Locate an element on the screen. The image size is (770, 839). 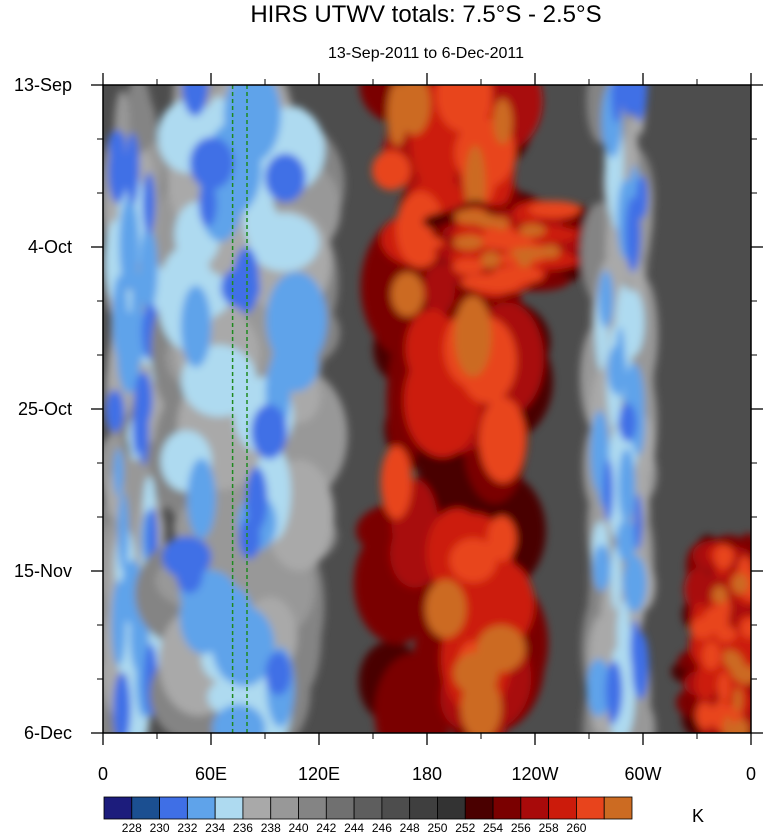
y-tick-label: 15-Nov is located at coordinates (43, 571).